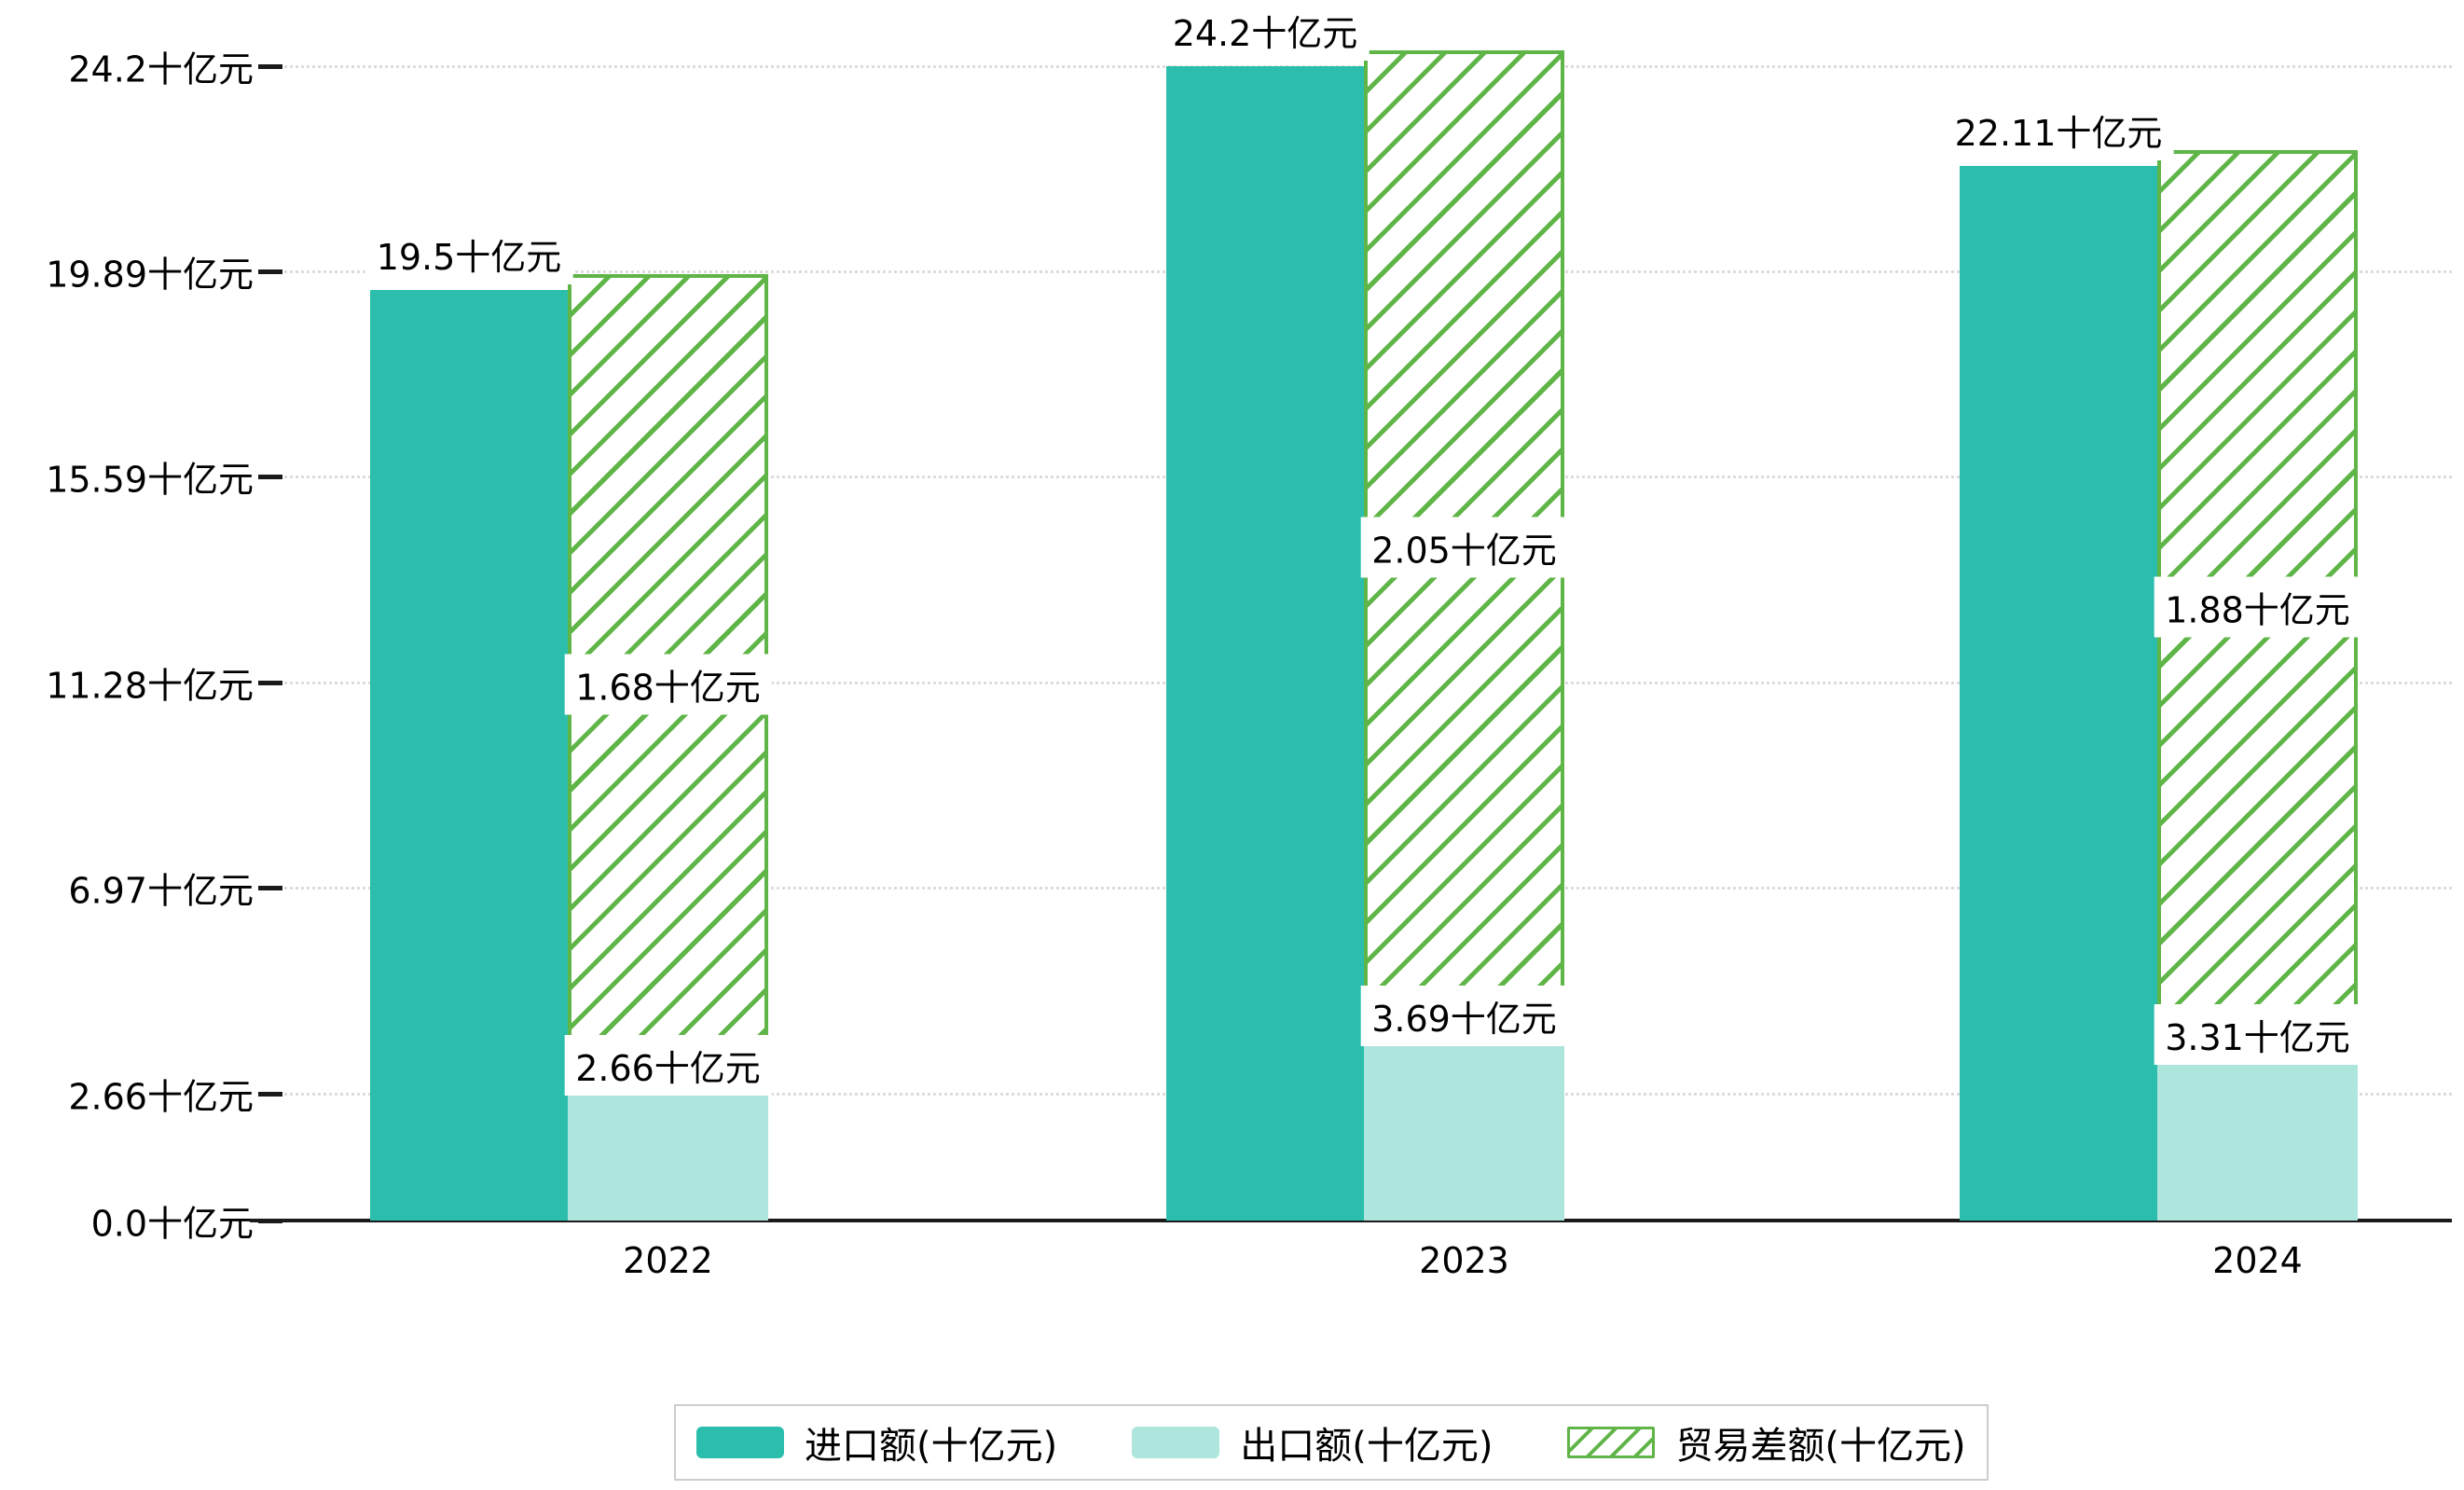  I want to click on trade-diff-value-label: 1.68十亿元, so click(668, 684).